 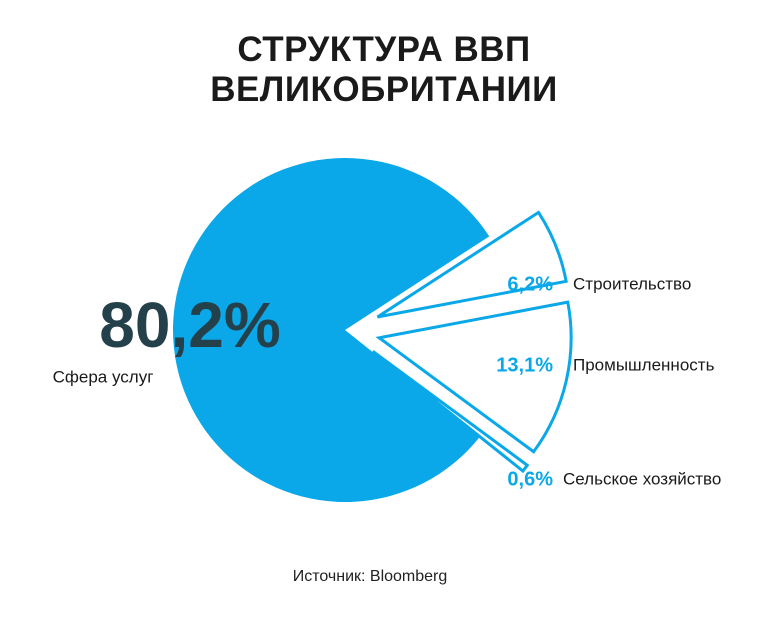 What do you see at coordinates (189, 325) in the screenshot?
I see `value-label: 80,2%` at bounding box center [189, 325].